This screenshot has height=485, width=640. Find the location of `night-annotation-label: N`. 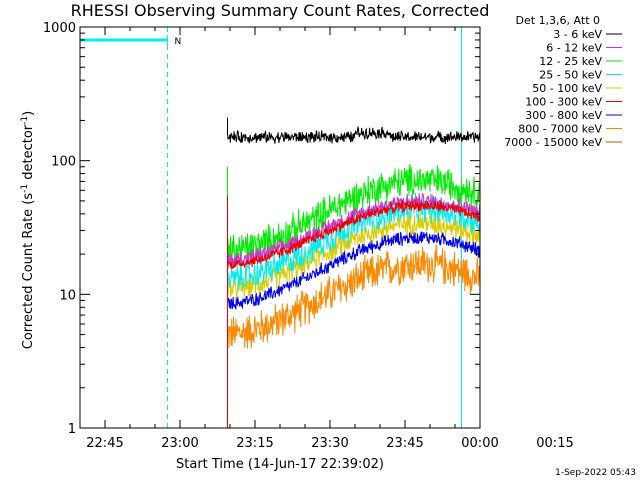

night-annotation-label: N is located at coordinates (178, 42).